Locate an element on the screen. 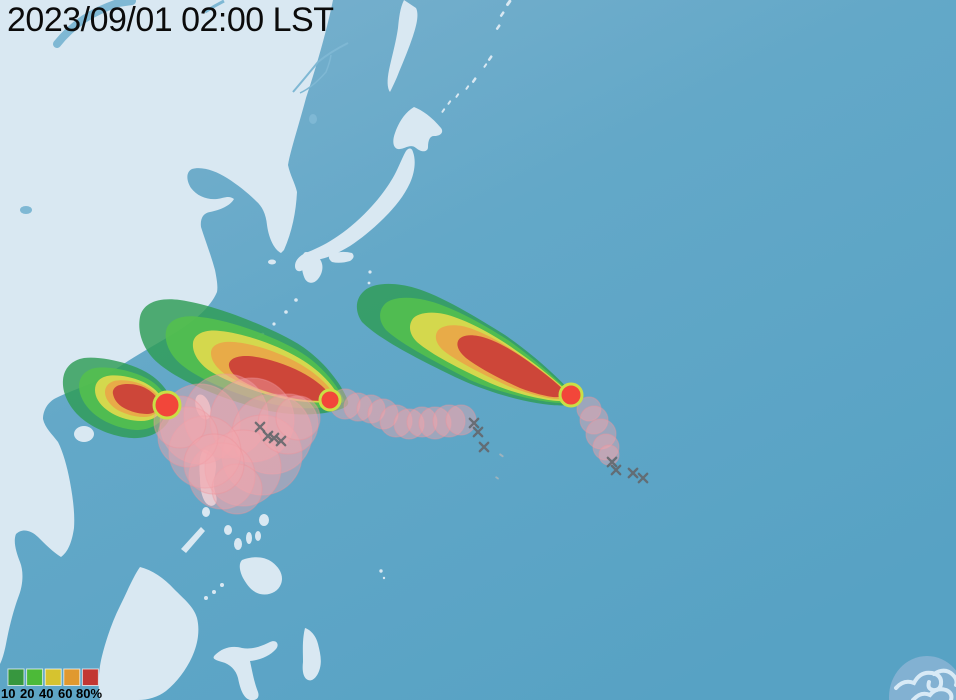 This screenshot has height=700, width=956. legend-label-80: 80% is located at coordinates (89, 693).